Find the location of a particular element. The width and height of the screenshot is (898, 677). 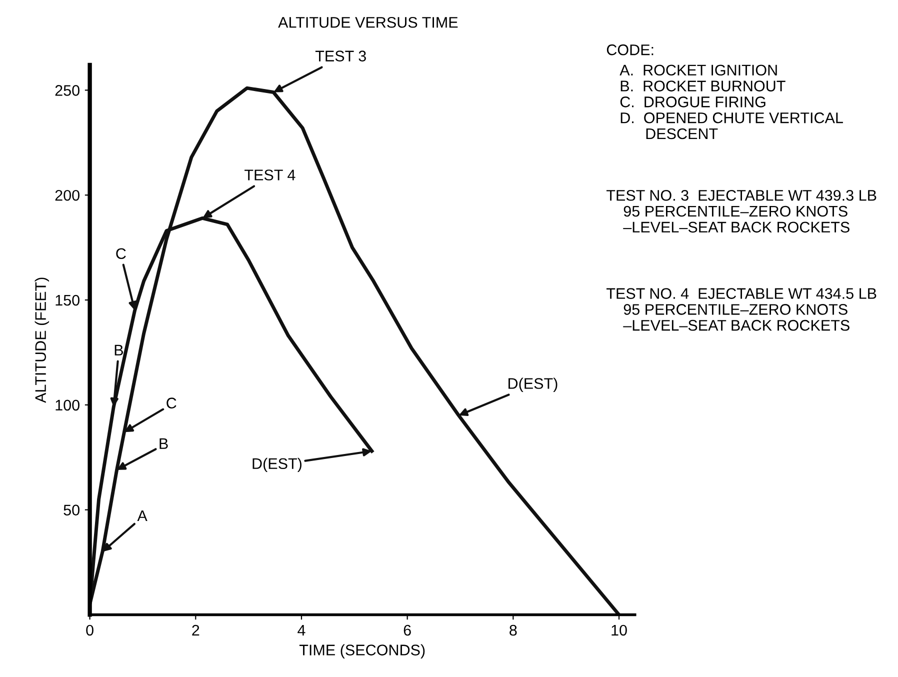

x-axis-title: TIME (SECONDS) is located at coordinates (362, 651).